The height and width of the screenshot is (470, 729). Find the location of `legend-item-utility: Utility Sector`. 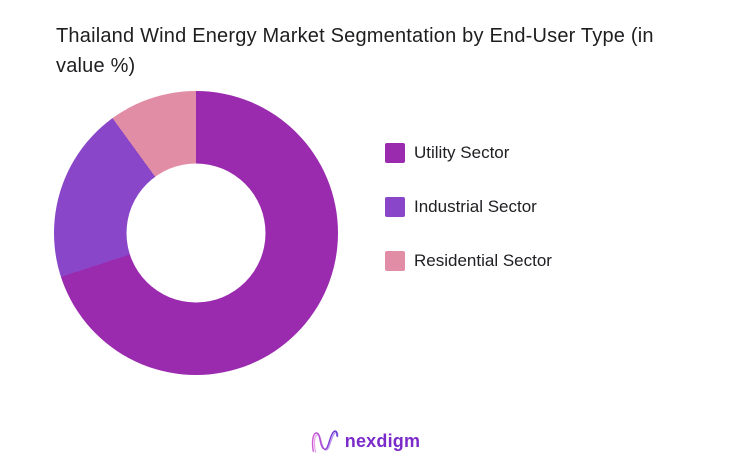

legend-item-utility: Utility Sector is located at coordinates (468, 153).